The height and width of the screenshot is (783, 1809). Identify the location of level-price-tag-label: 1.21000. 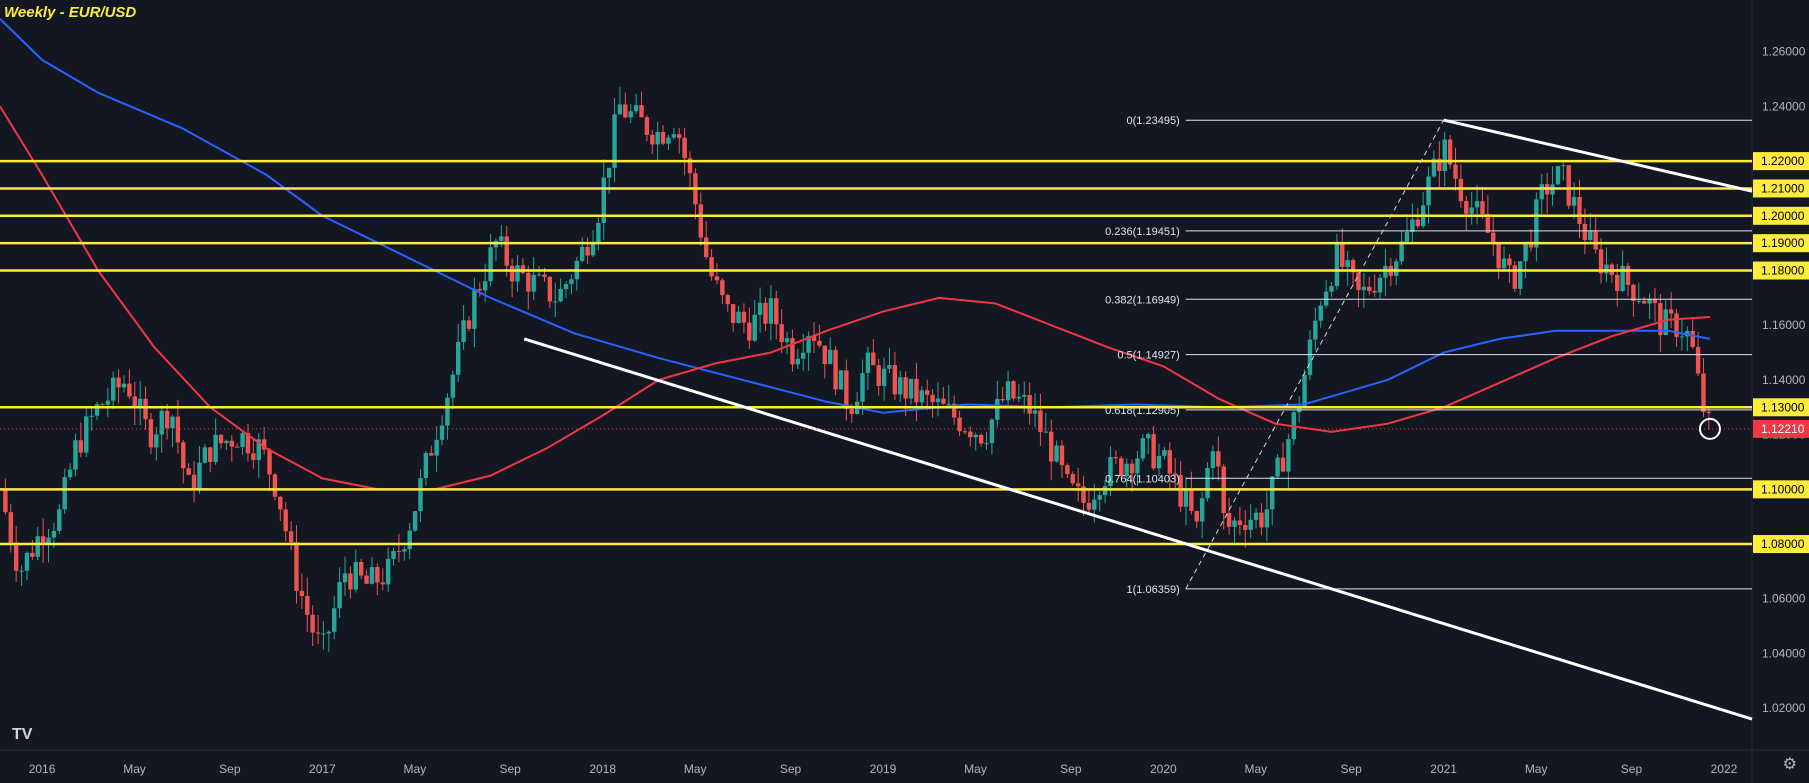
(1783, 188).